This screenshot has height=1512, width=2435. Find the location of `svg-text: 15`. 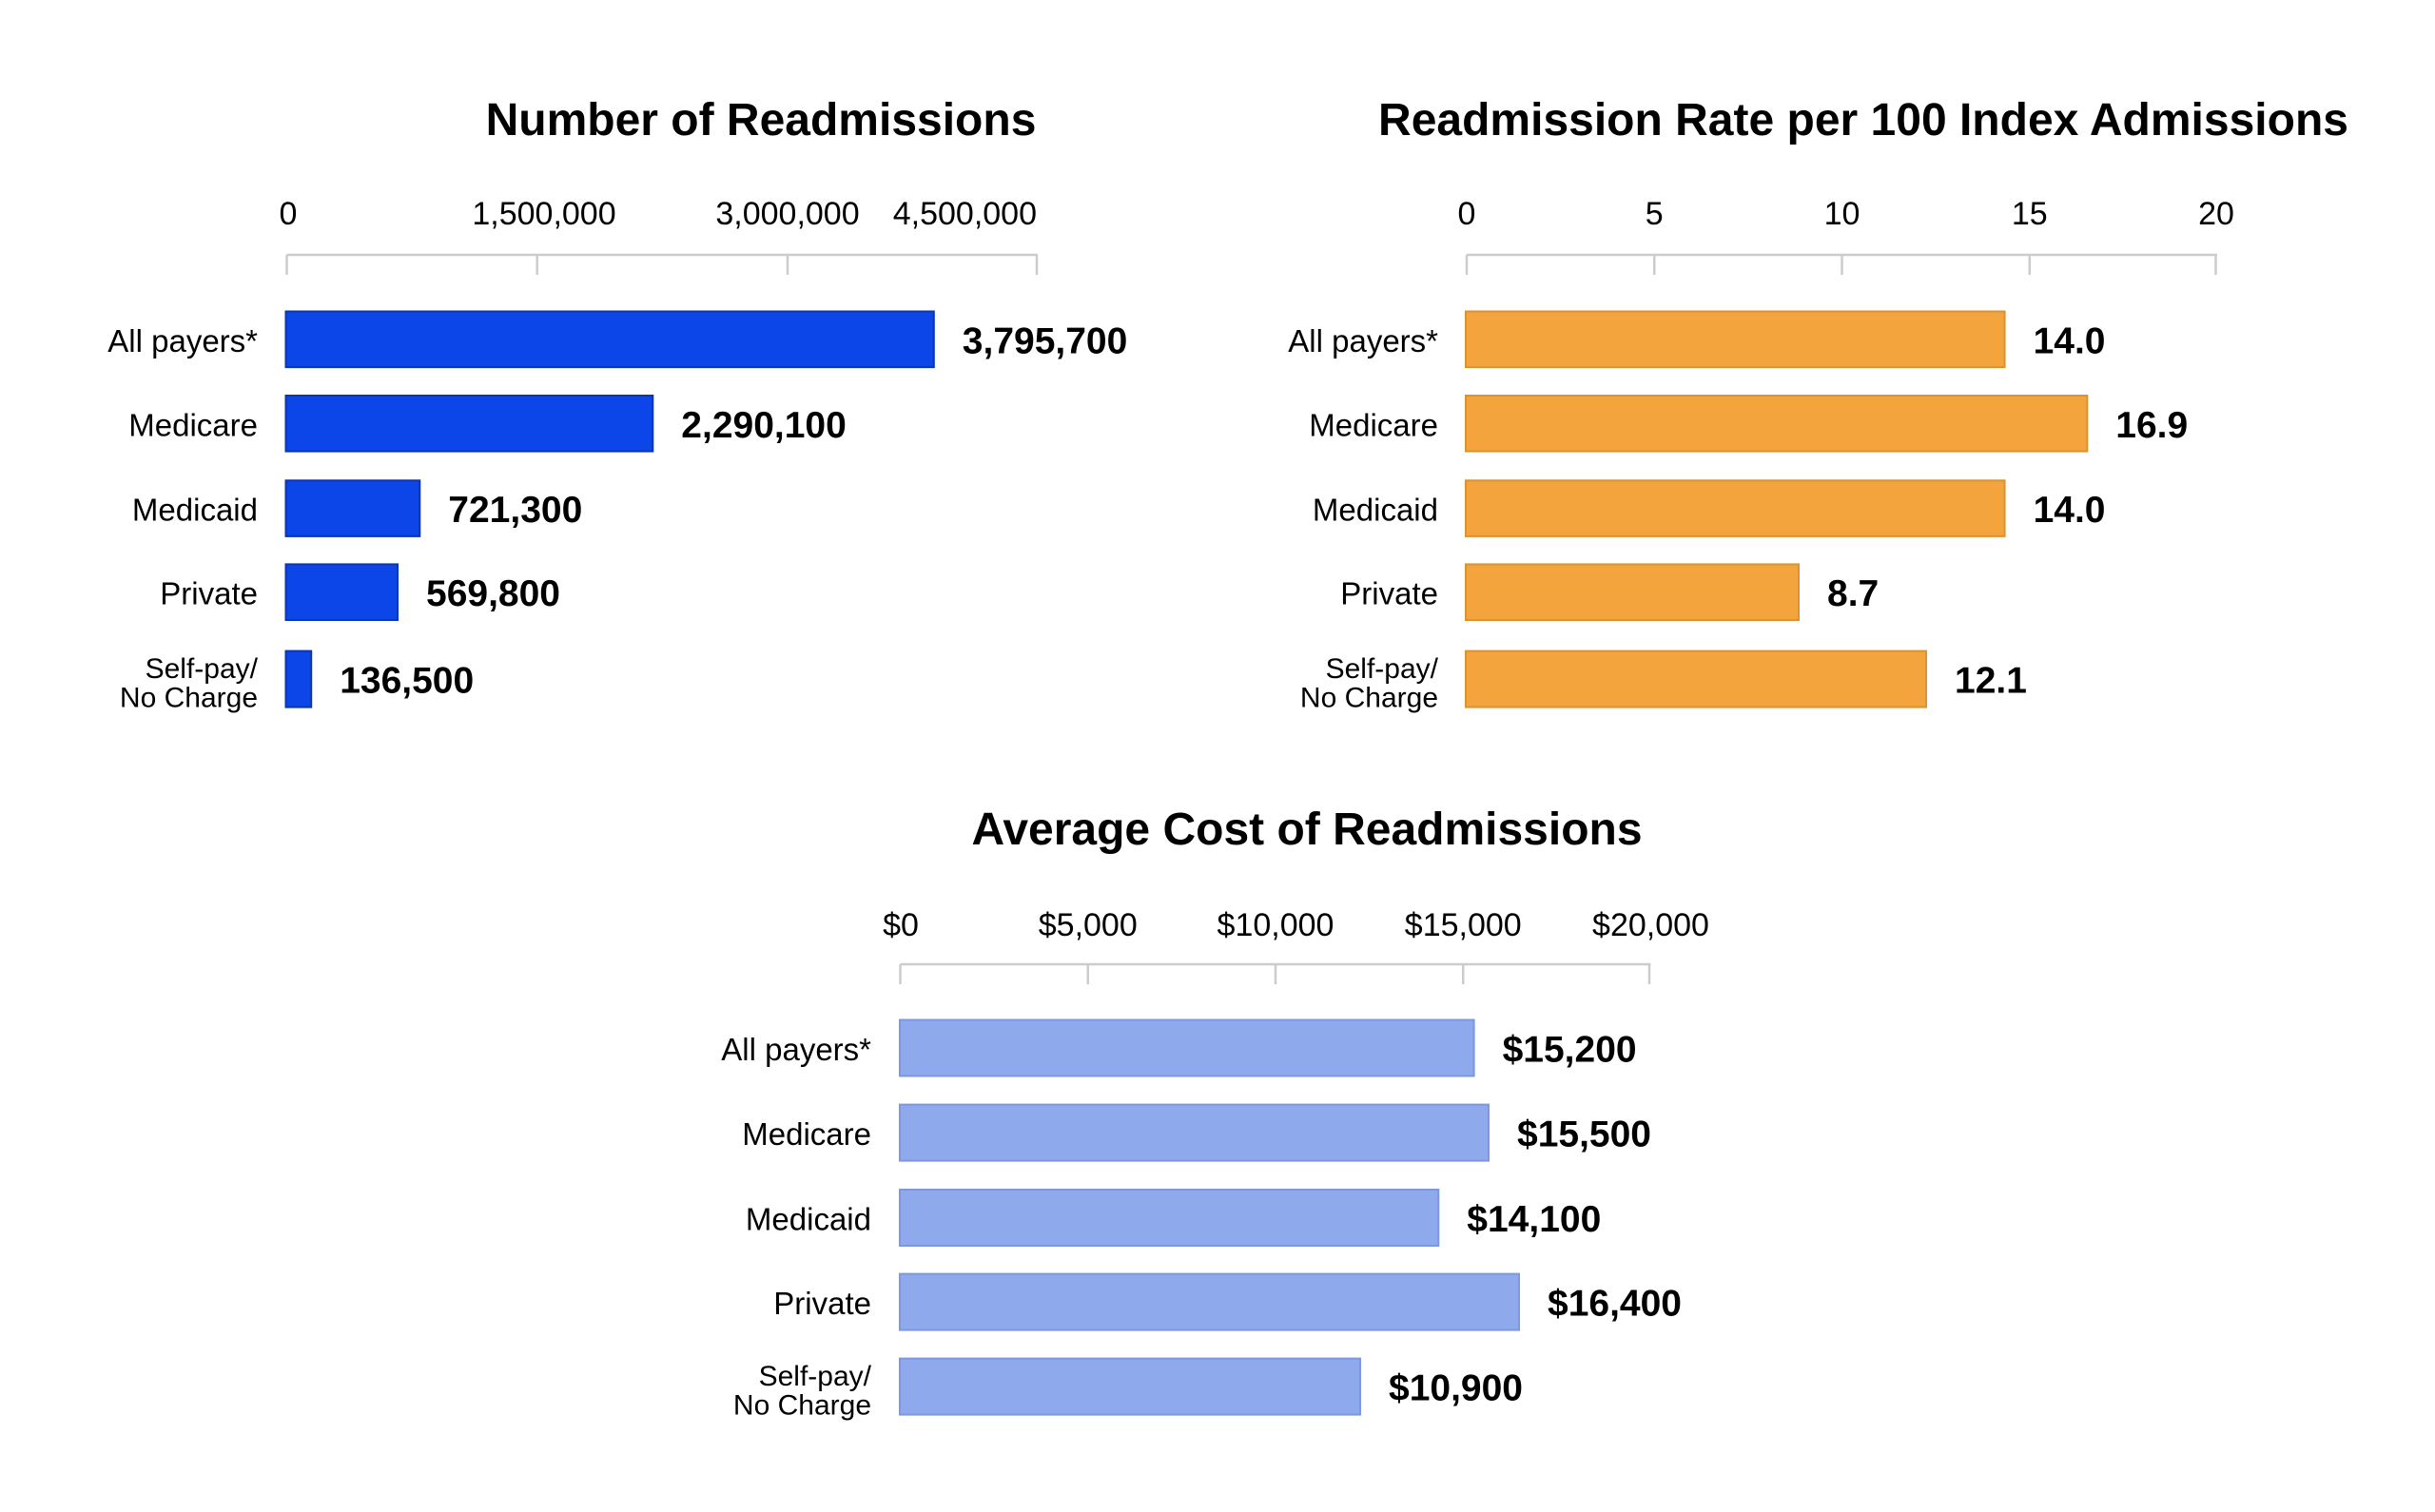

svg-text: 15 is located at coordinates (2030, 214).